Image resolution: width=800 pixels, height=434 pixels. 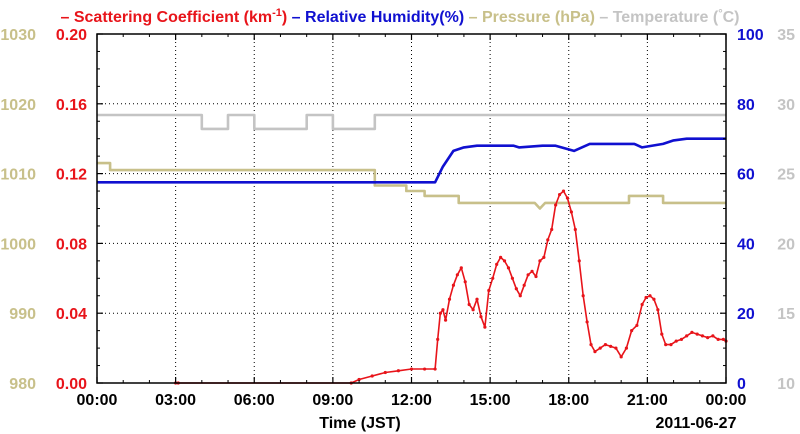 I want to click on y-tick-label-temperature: 10, so click(x=786, y=384).